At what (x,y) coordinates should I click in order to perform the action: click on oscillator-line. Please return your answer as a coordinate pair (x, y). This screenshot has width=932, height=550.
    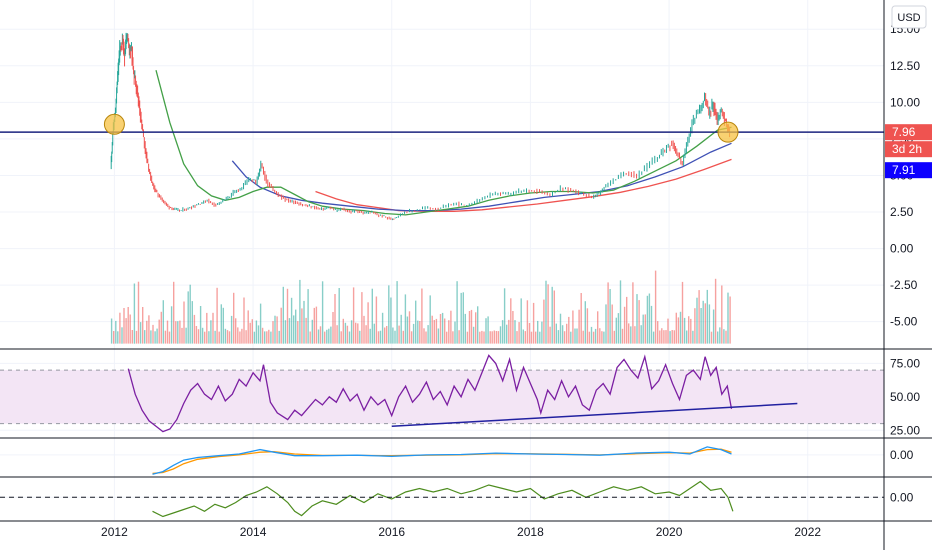
    Looking at the image, I should click on (443, 499).